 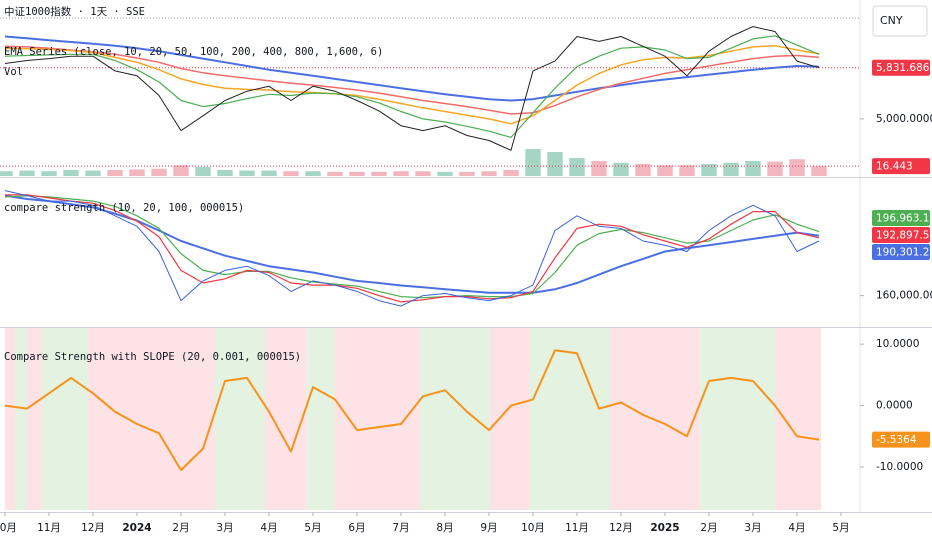 What do you see at coordinates (444, 528) in the screenshot?
I see `x-tick-label: 8月` at bounding box center [444, 528].